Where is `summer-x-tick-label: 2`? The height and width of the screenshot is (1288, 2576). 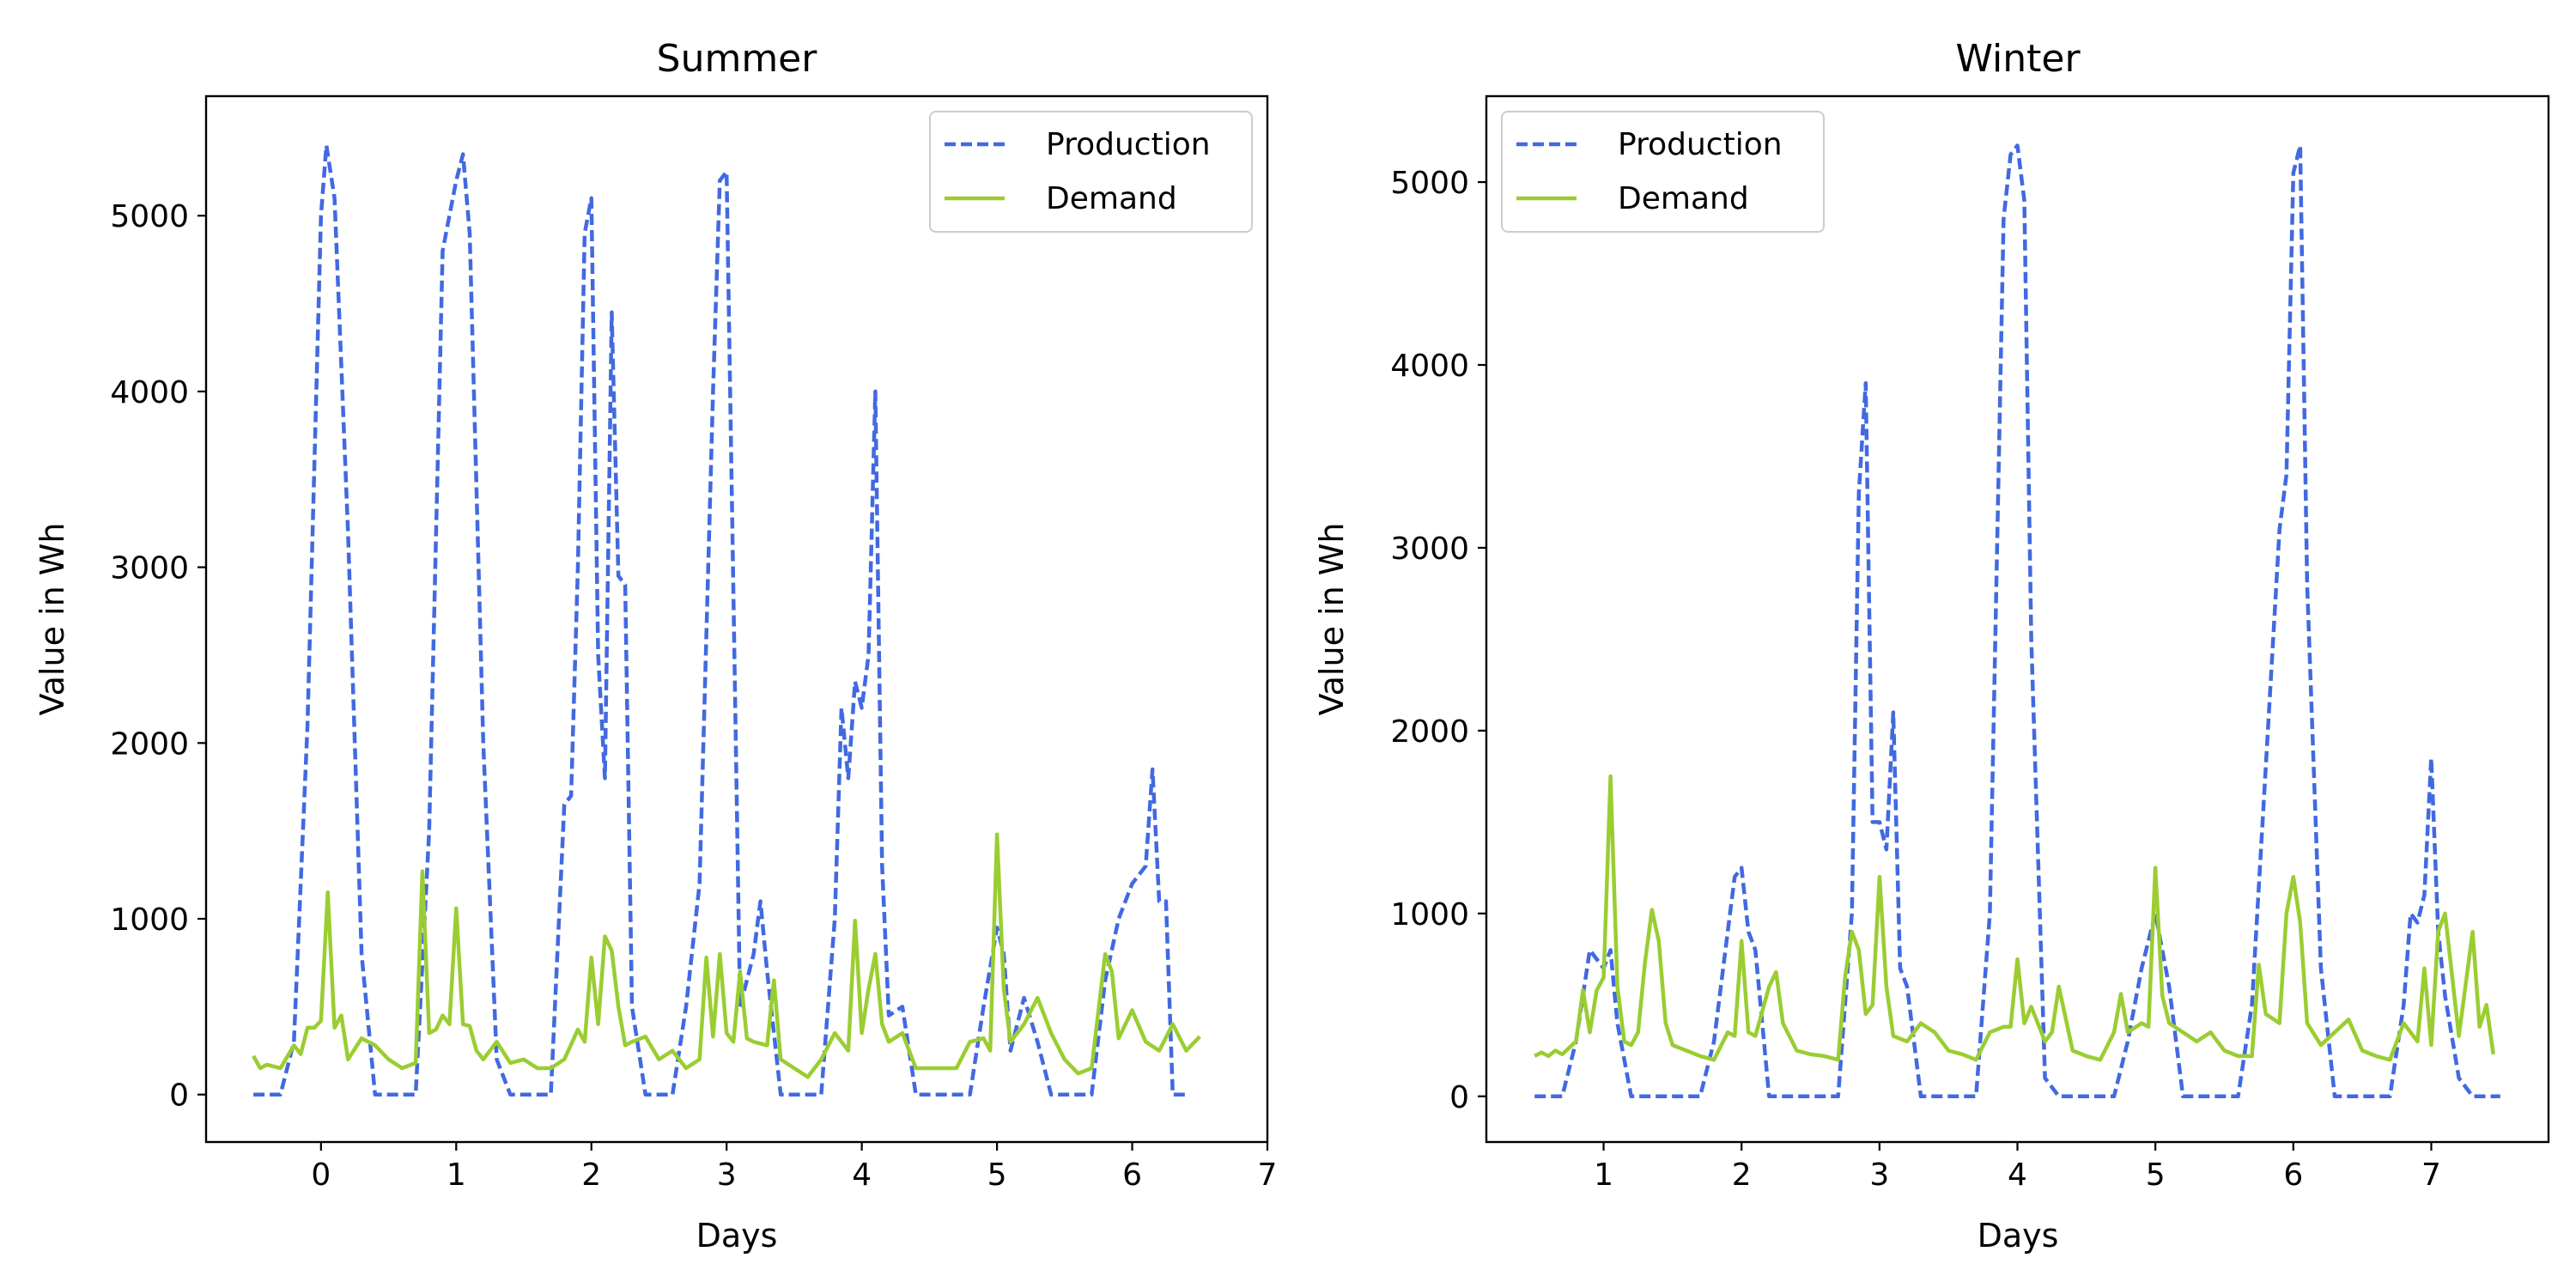
summer-x-tick-label: 2 is located at coordinates (591, 1175).